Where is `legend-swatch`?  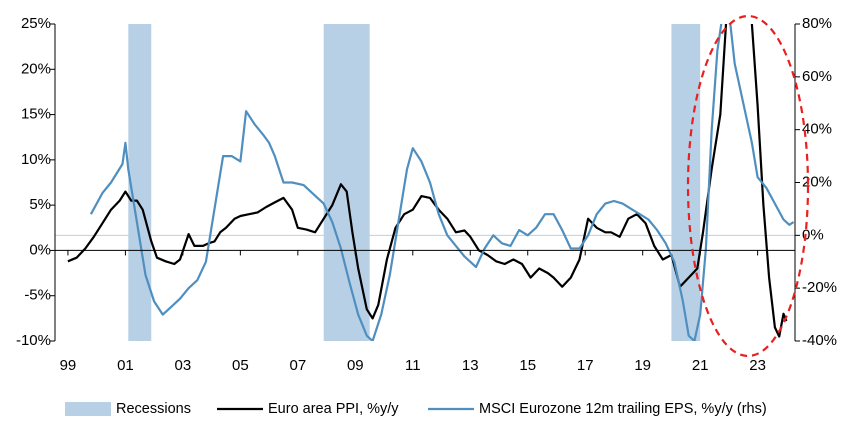
legend-swatch is located at coordinates (88, 409).